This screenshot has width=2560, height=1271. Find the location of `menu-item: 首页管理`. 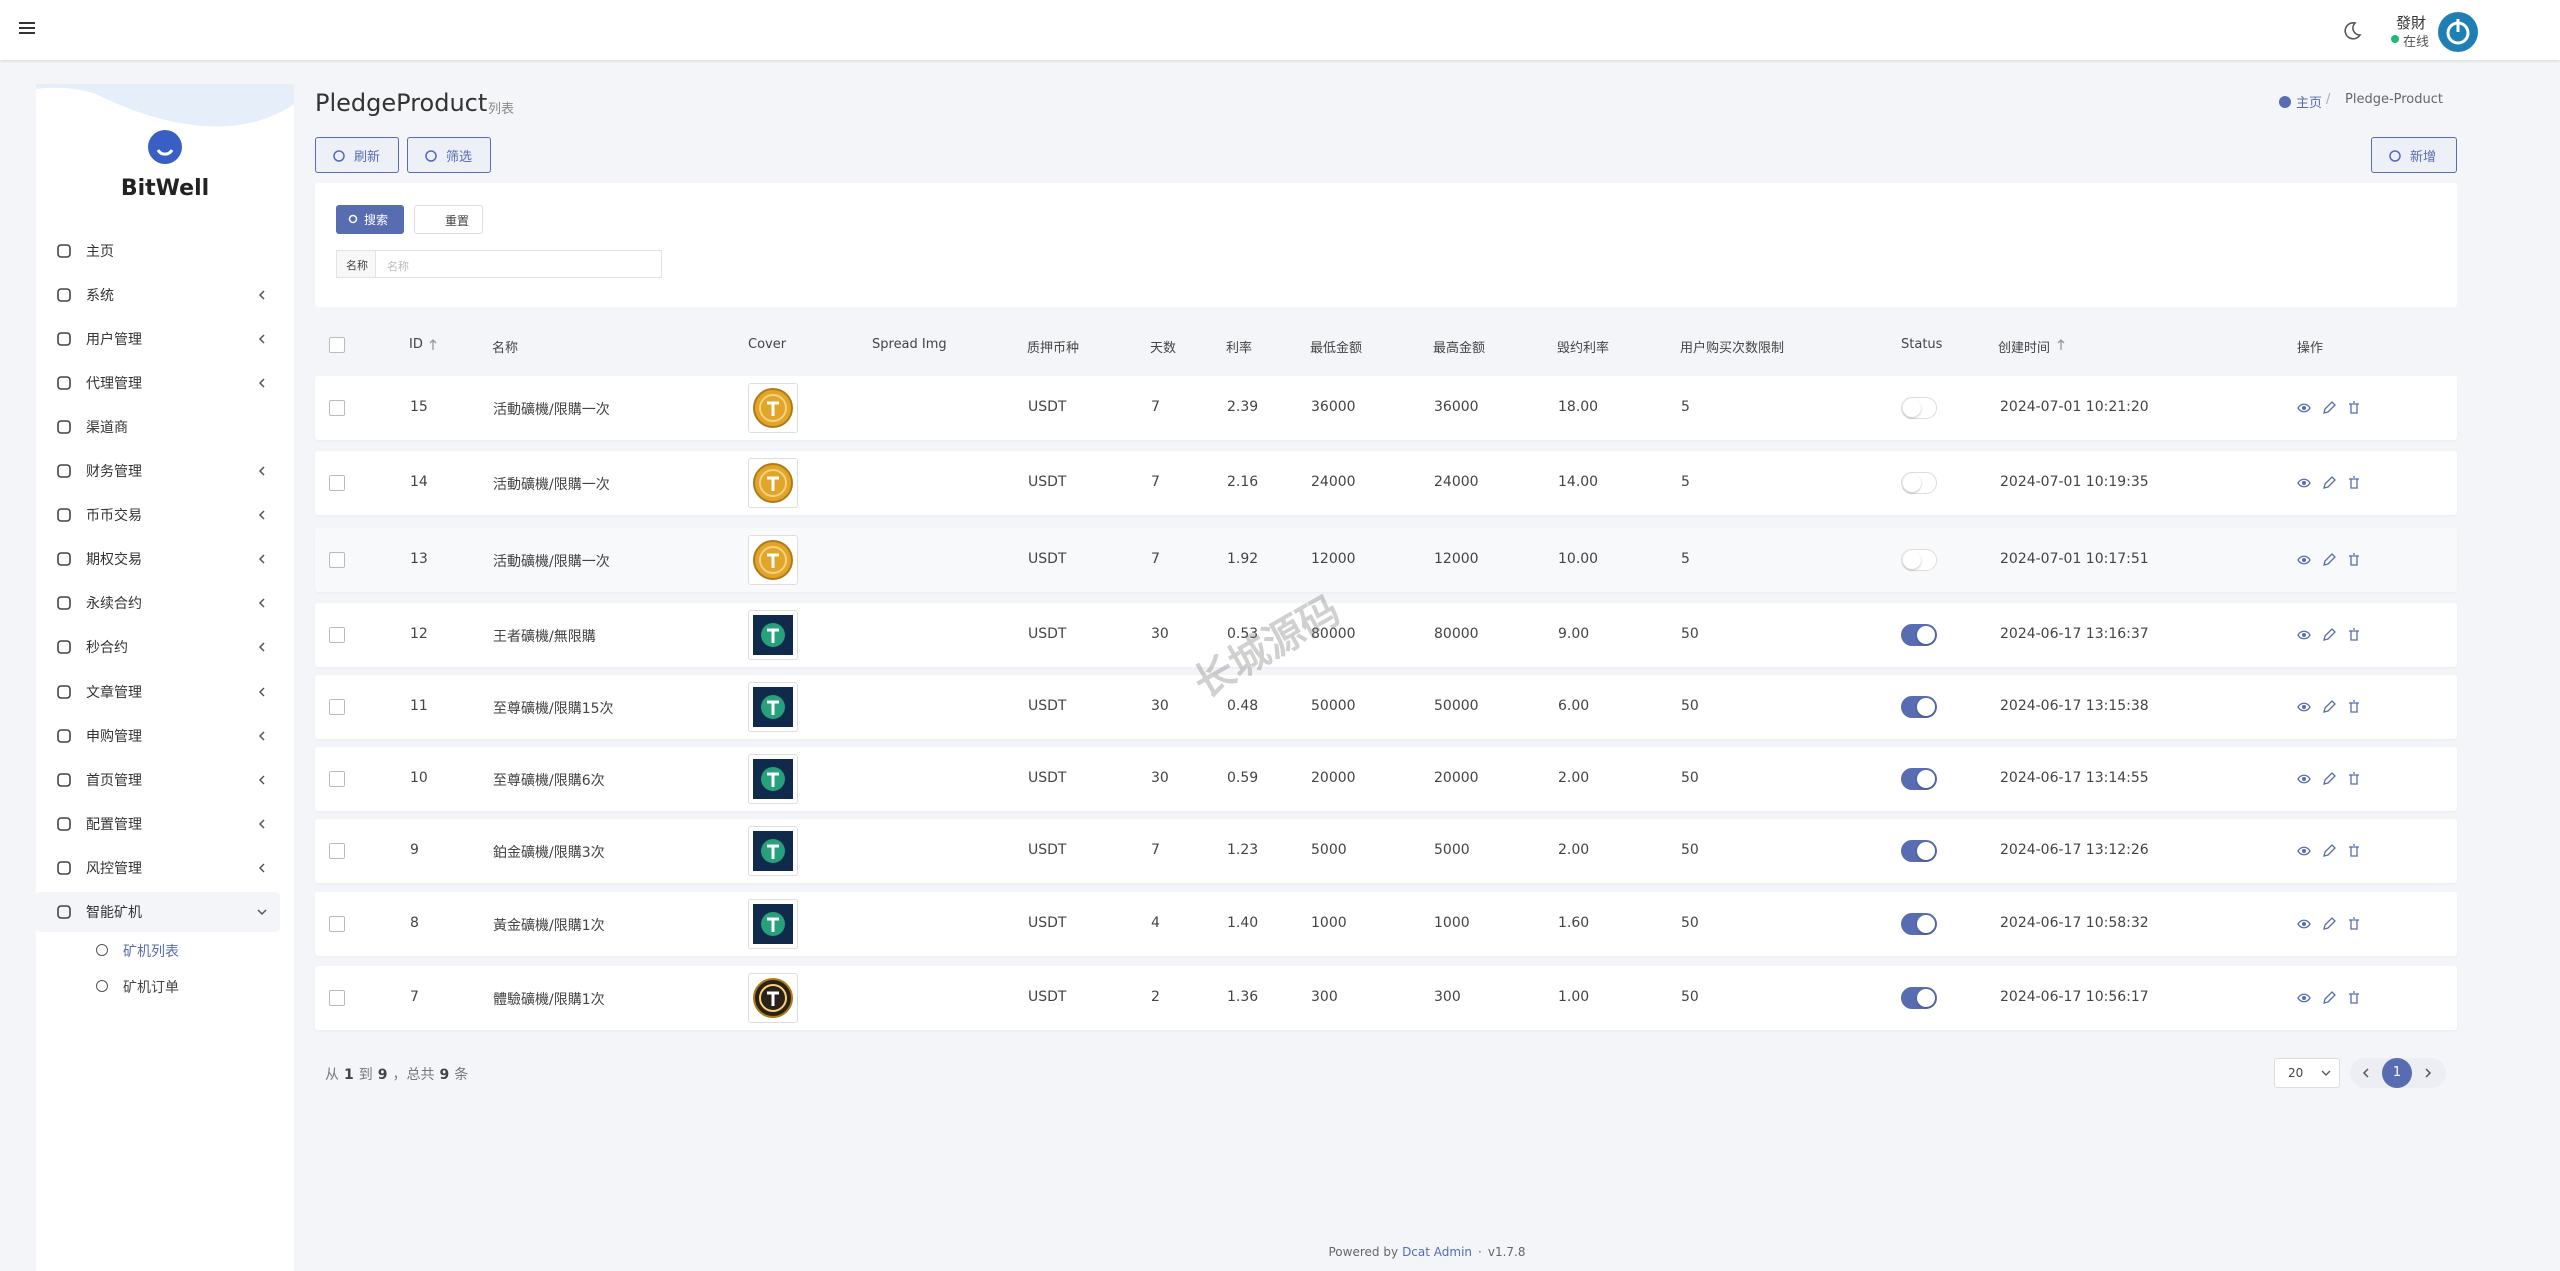

menu-item: 首页管理 is located at coordinates (158, 780).